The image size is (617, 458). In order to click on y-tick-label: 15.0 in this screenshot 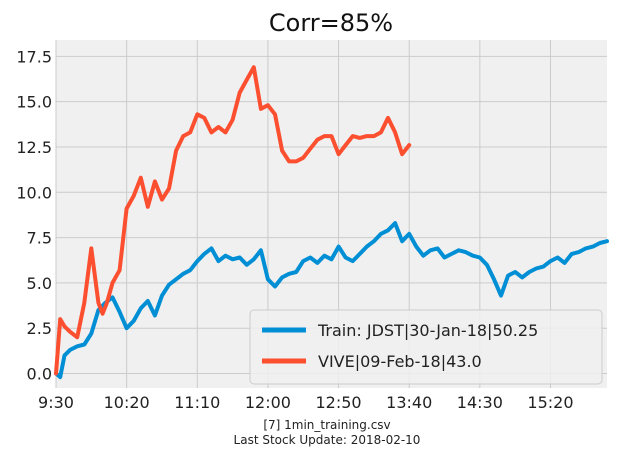, I will do `click(34, 102)`.